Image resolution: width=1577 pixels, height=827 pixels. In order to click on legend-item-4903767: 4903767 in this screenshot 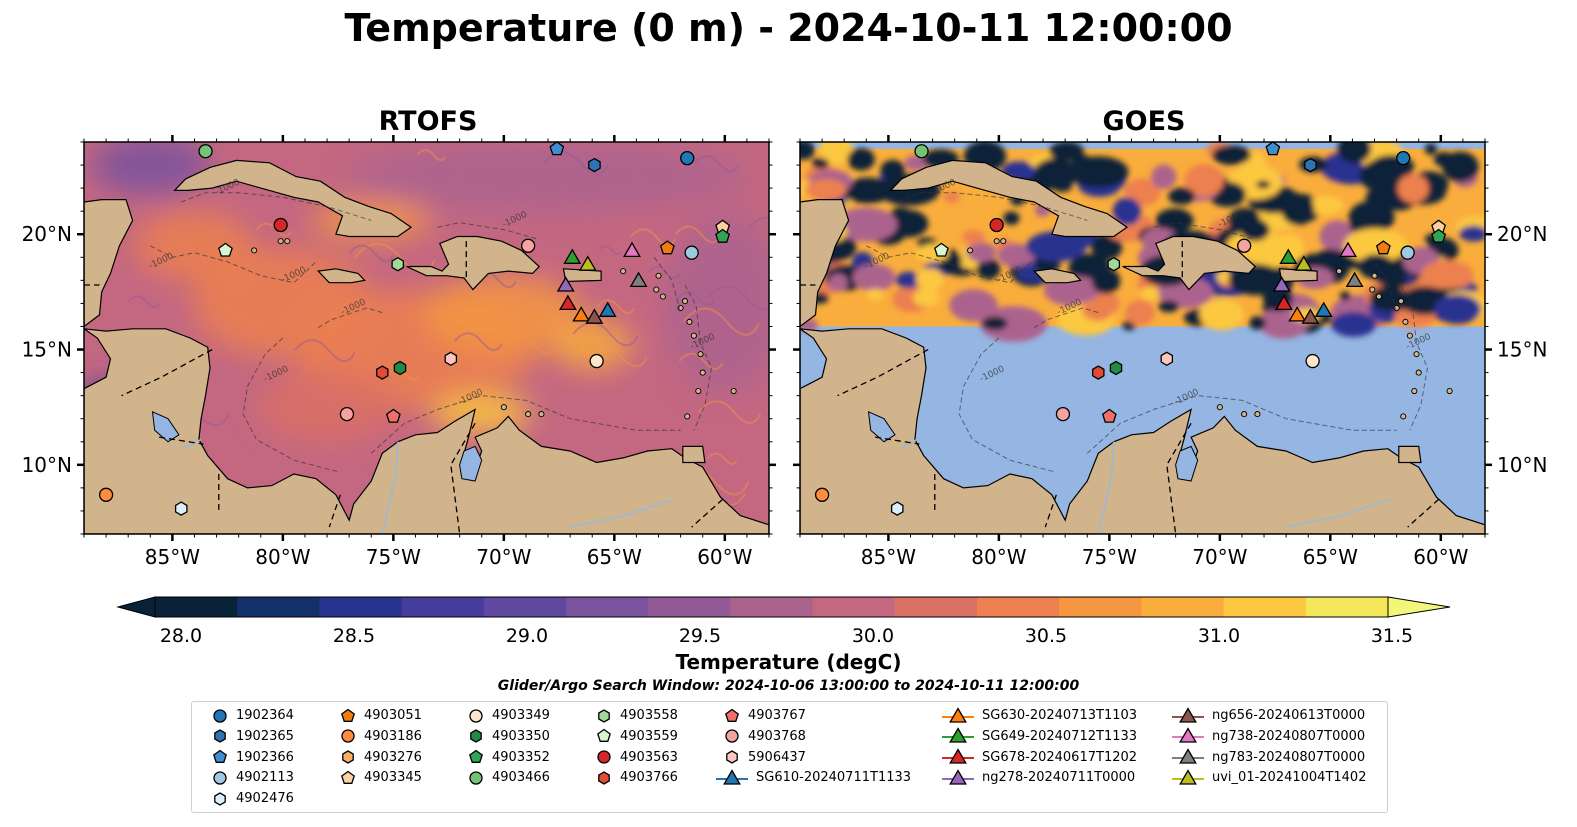, I will do `click(760, 715)`.